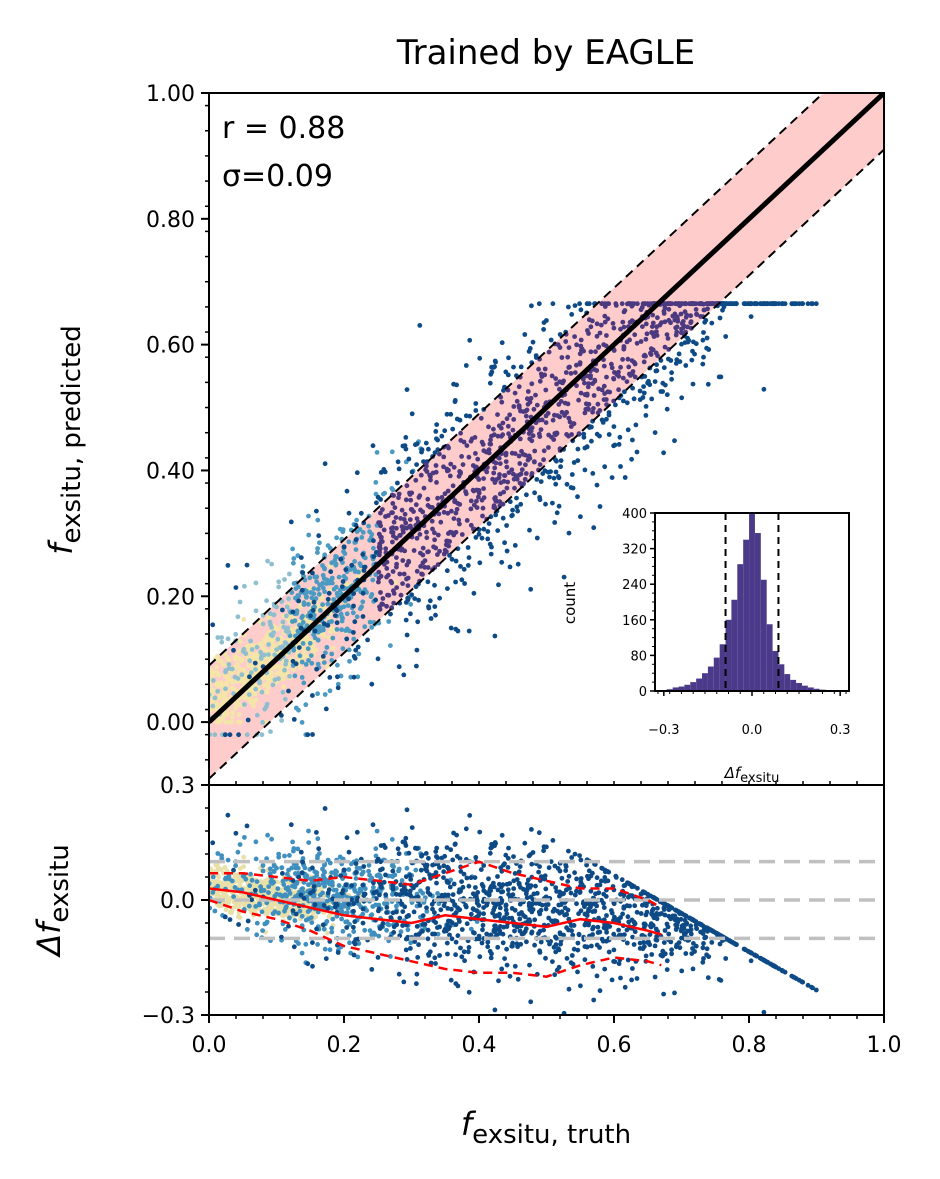  I want to click on median-curve, so click(435, 911).